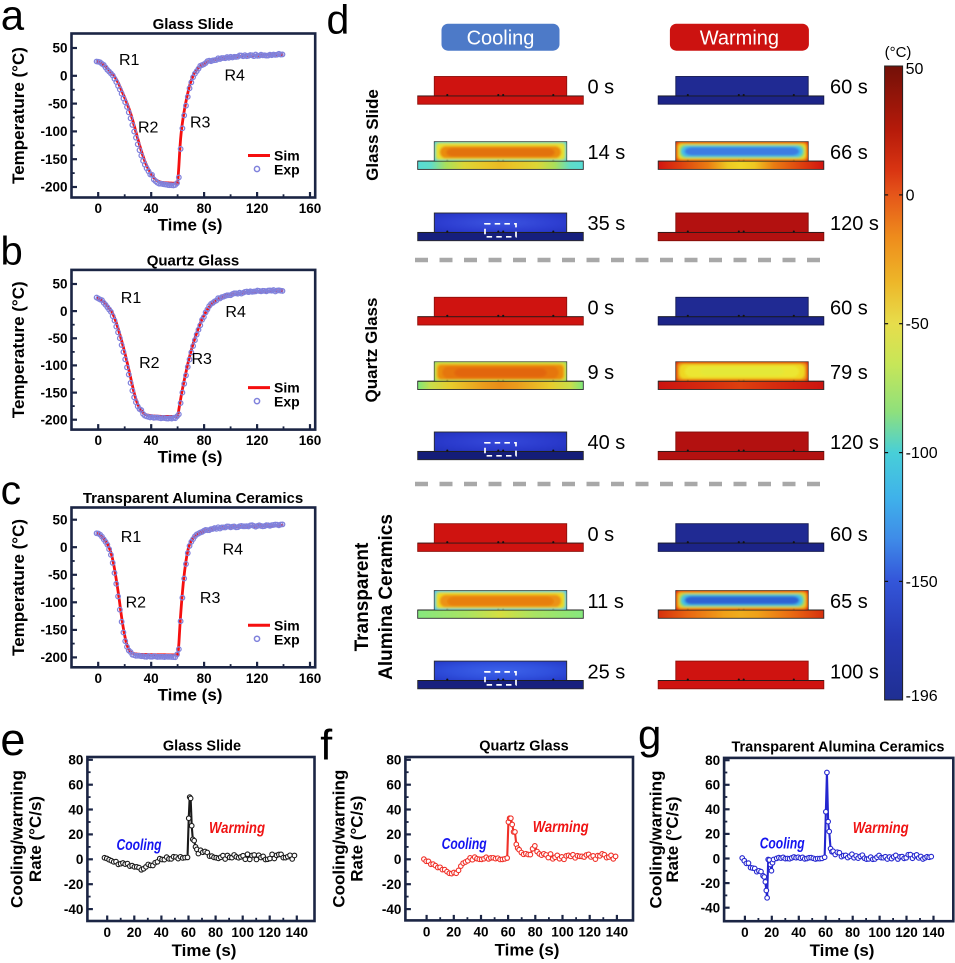 This screenshot has height=963, width=955. What do you see at coordinates (606, 602) in the screenshot?
I see `svg-text: 11 s` at bounding box center [606, 602].